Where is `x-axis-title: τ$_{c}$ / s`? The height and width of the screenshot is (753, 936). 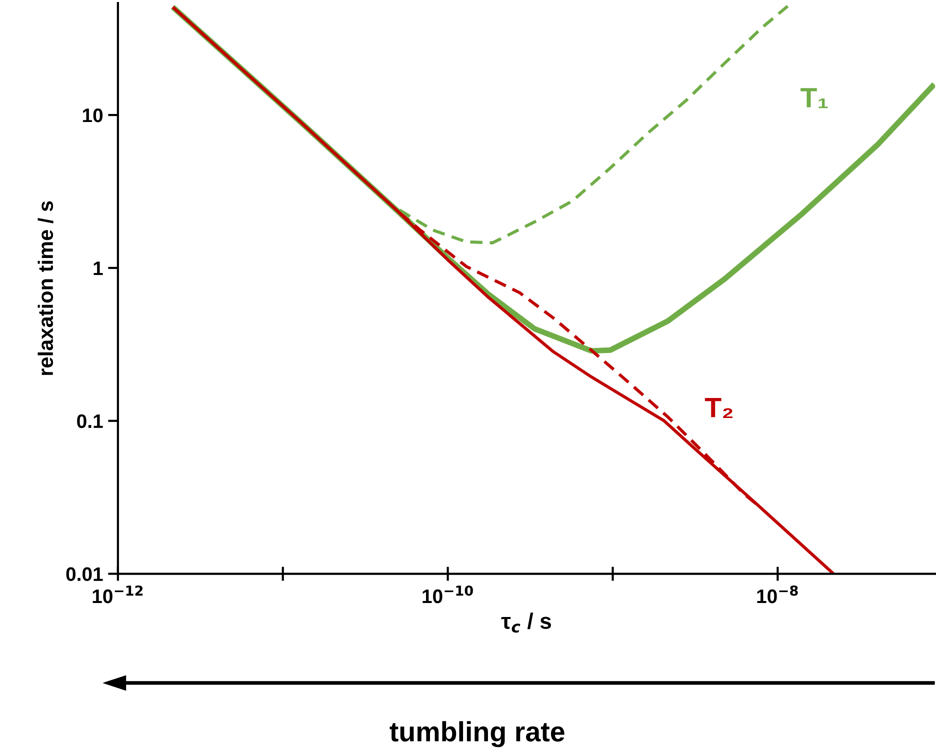 x-axis-title: τ$_{c}$ / s is located at coordinates (526, 622).